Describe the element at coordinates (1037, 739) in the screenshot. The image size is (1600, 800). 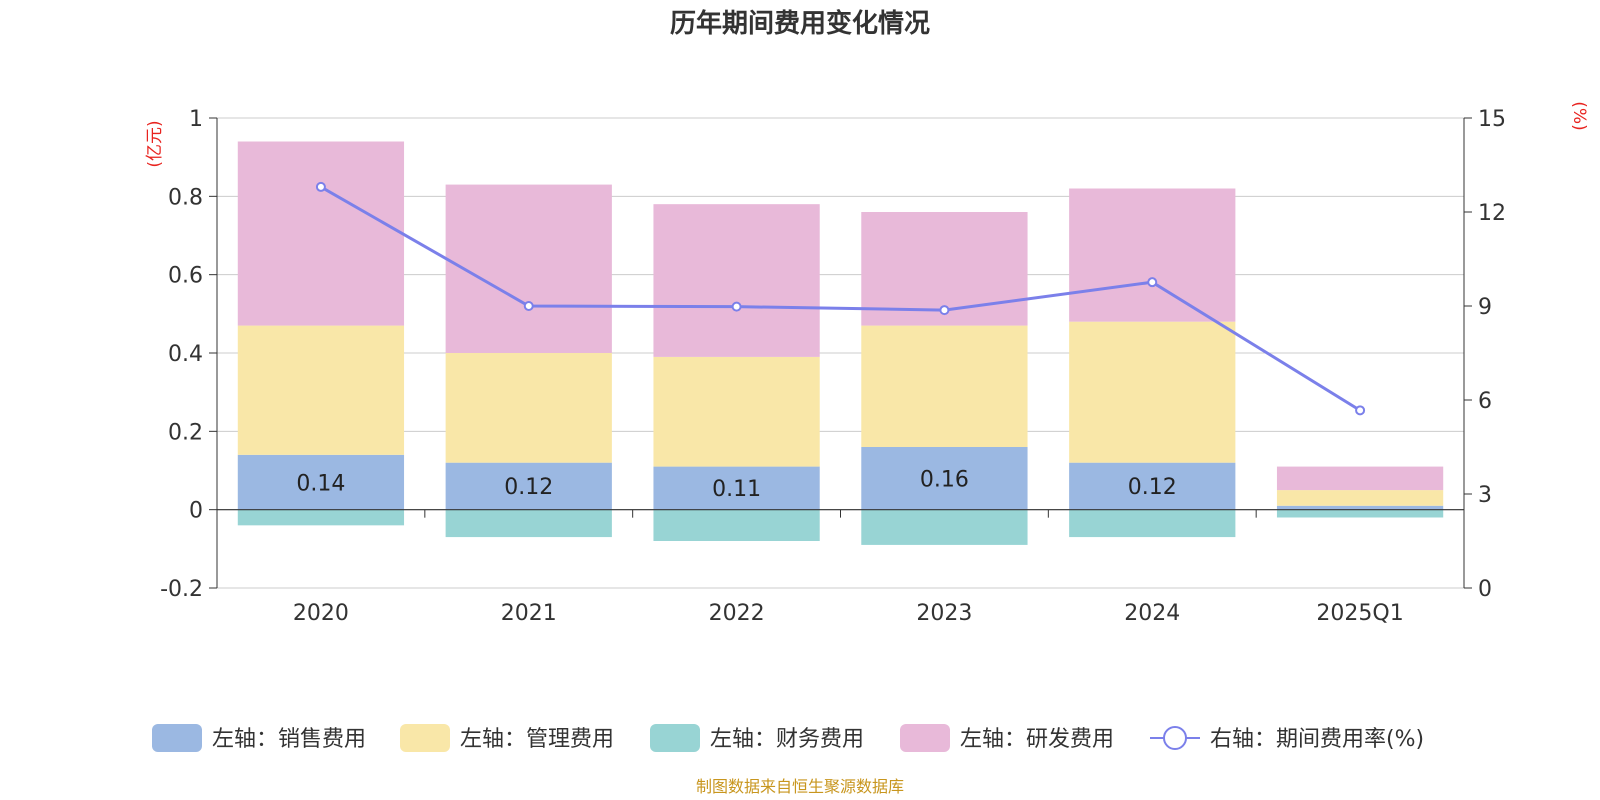
I see `legend-label: 左轴：研发费用` at that location.